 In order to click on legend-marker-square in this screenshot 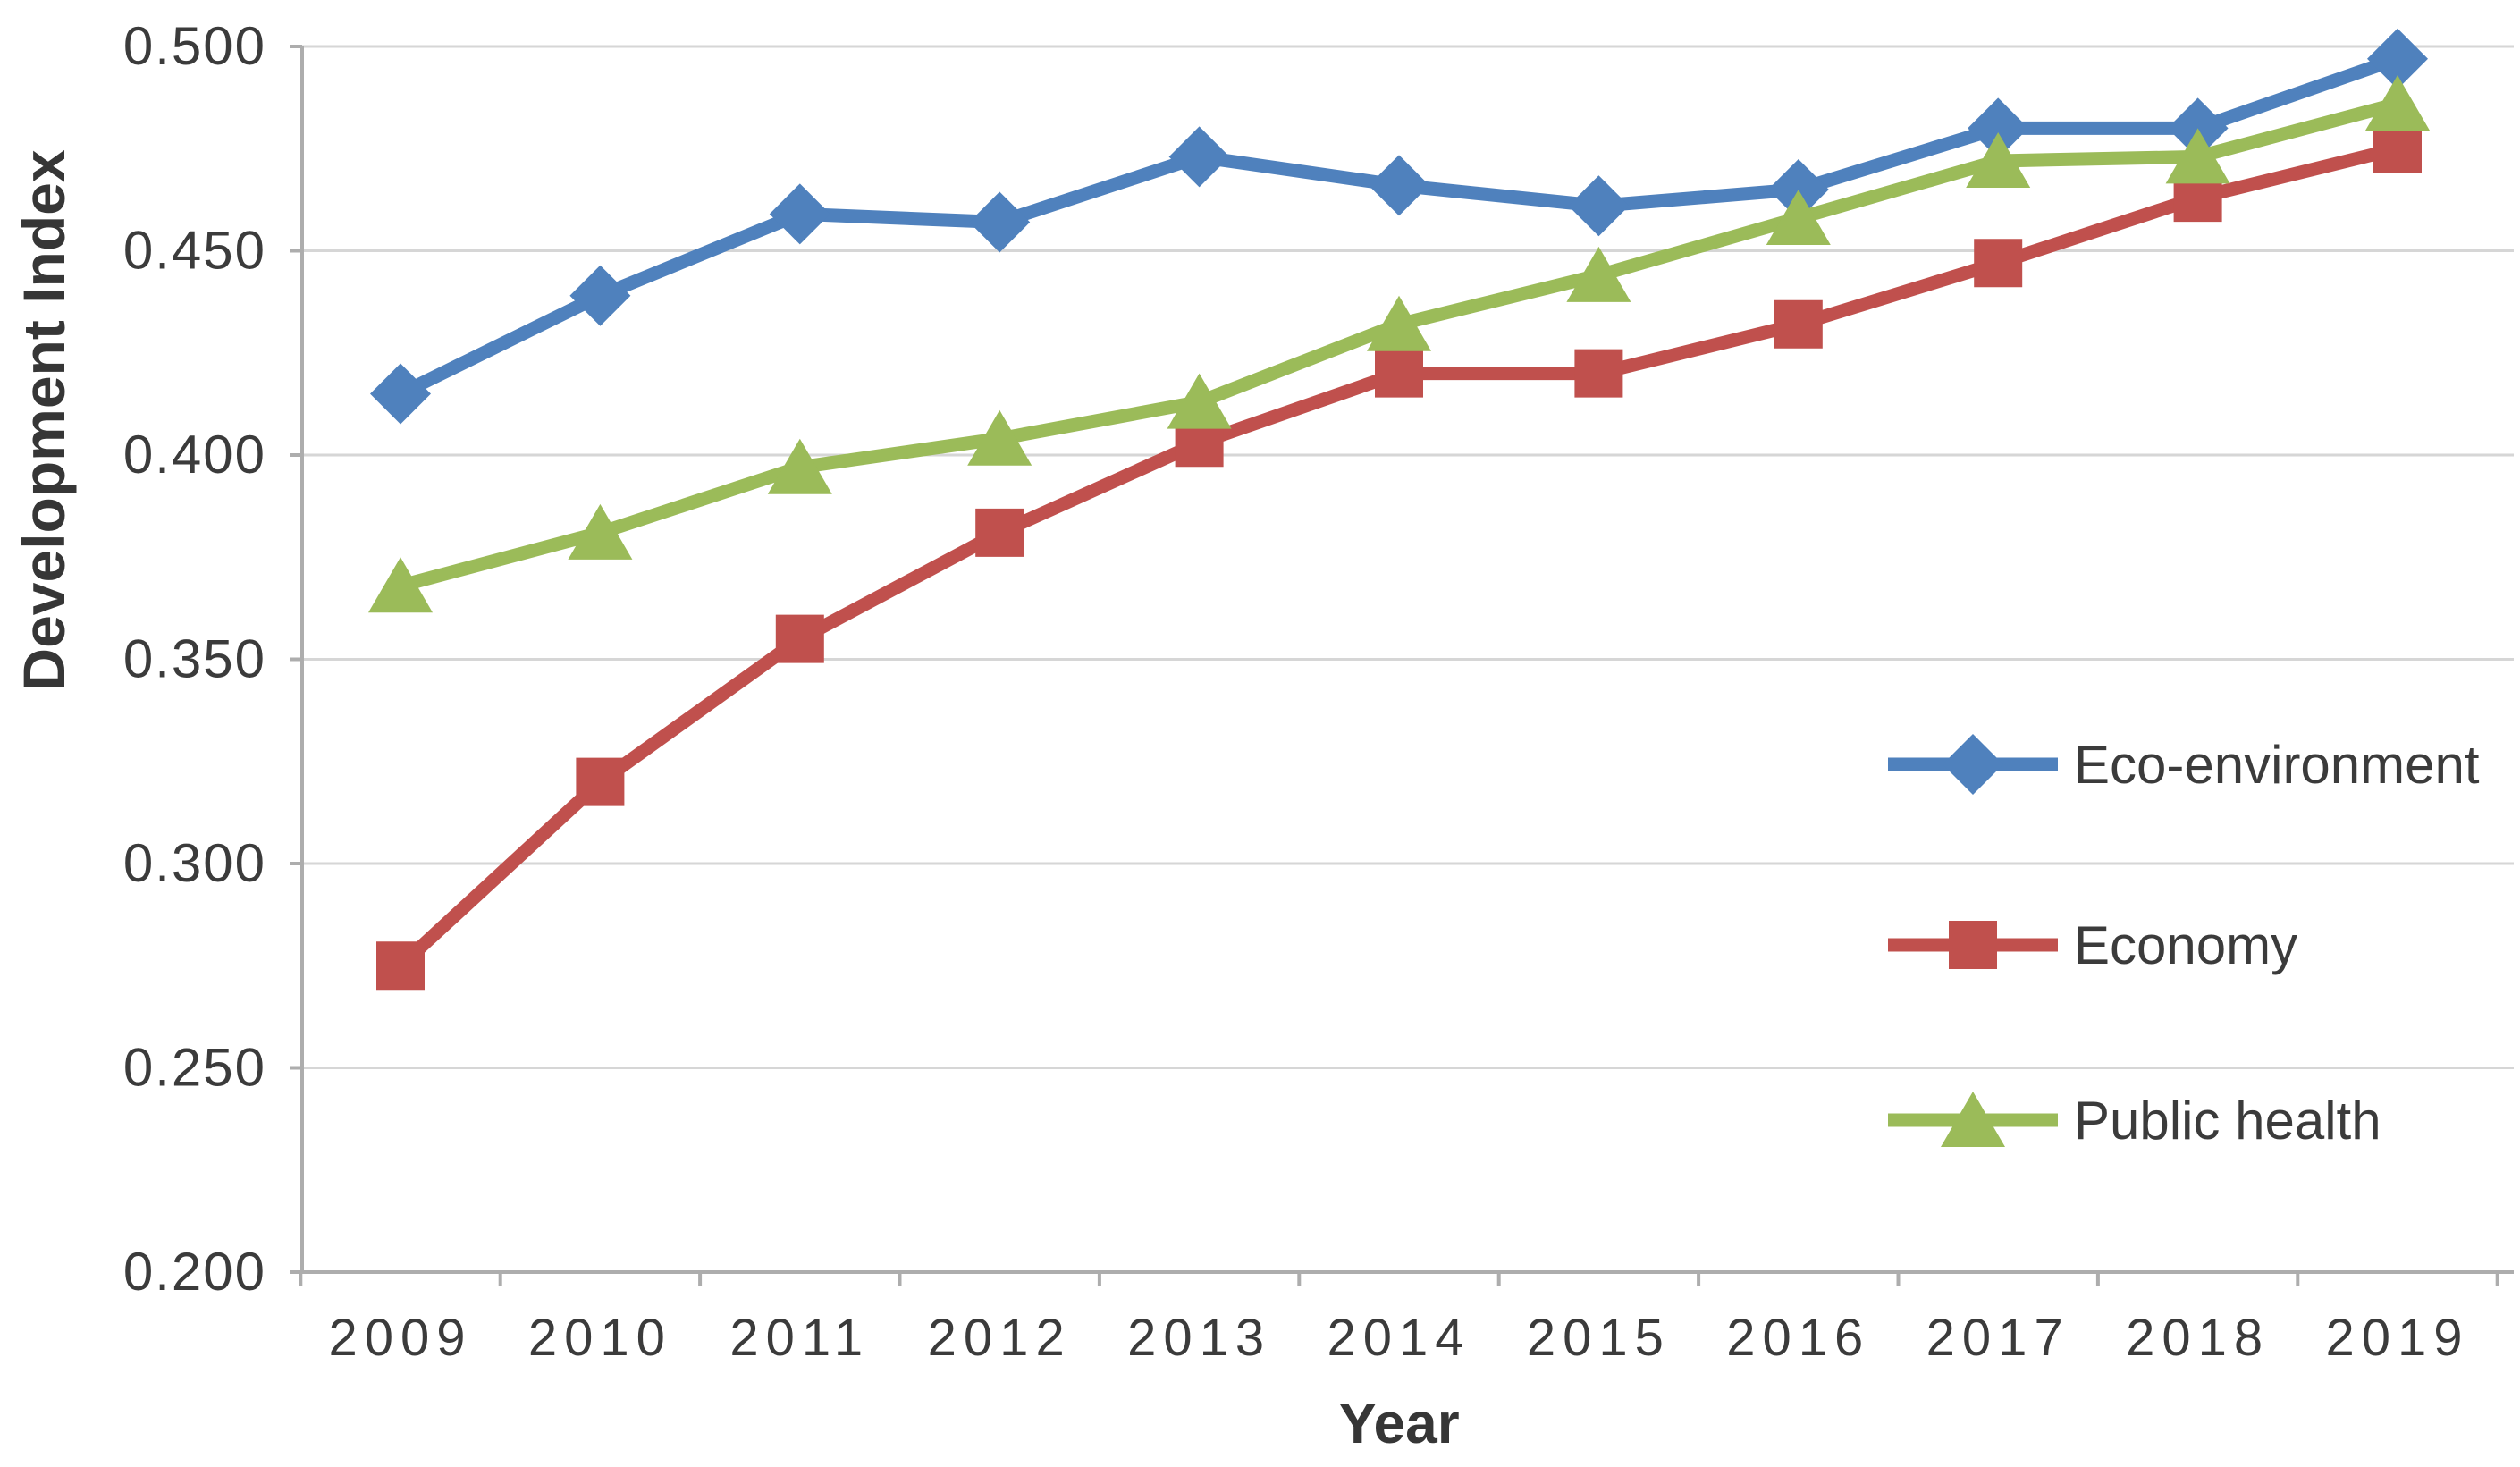, I will do `click(1973, 945)`.